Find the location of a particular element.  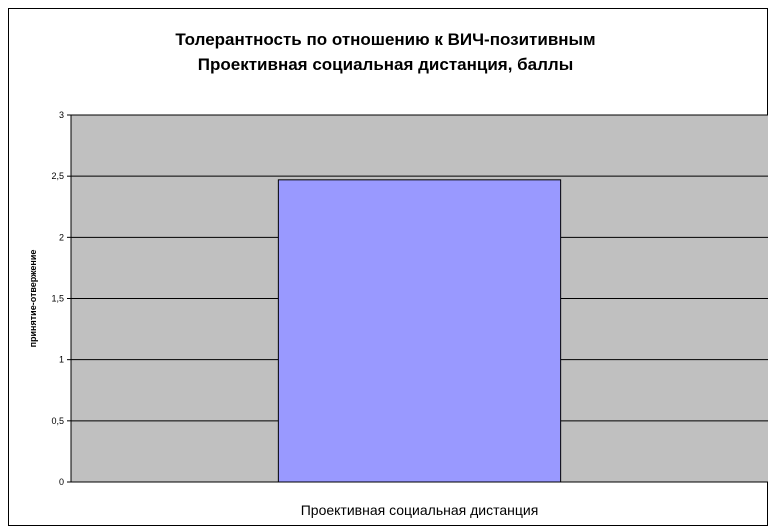

y-axis-label: принятие-отвержение is located at coordinates (33, 299).